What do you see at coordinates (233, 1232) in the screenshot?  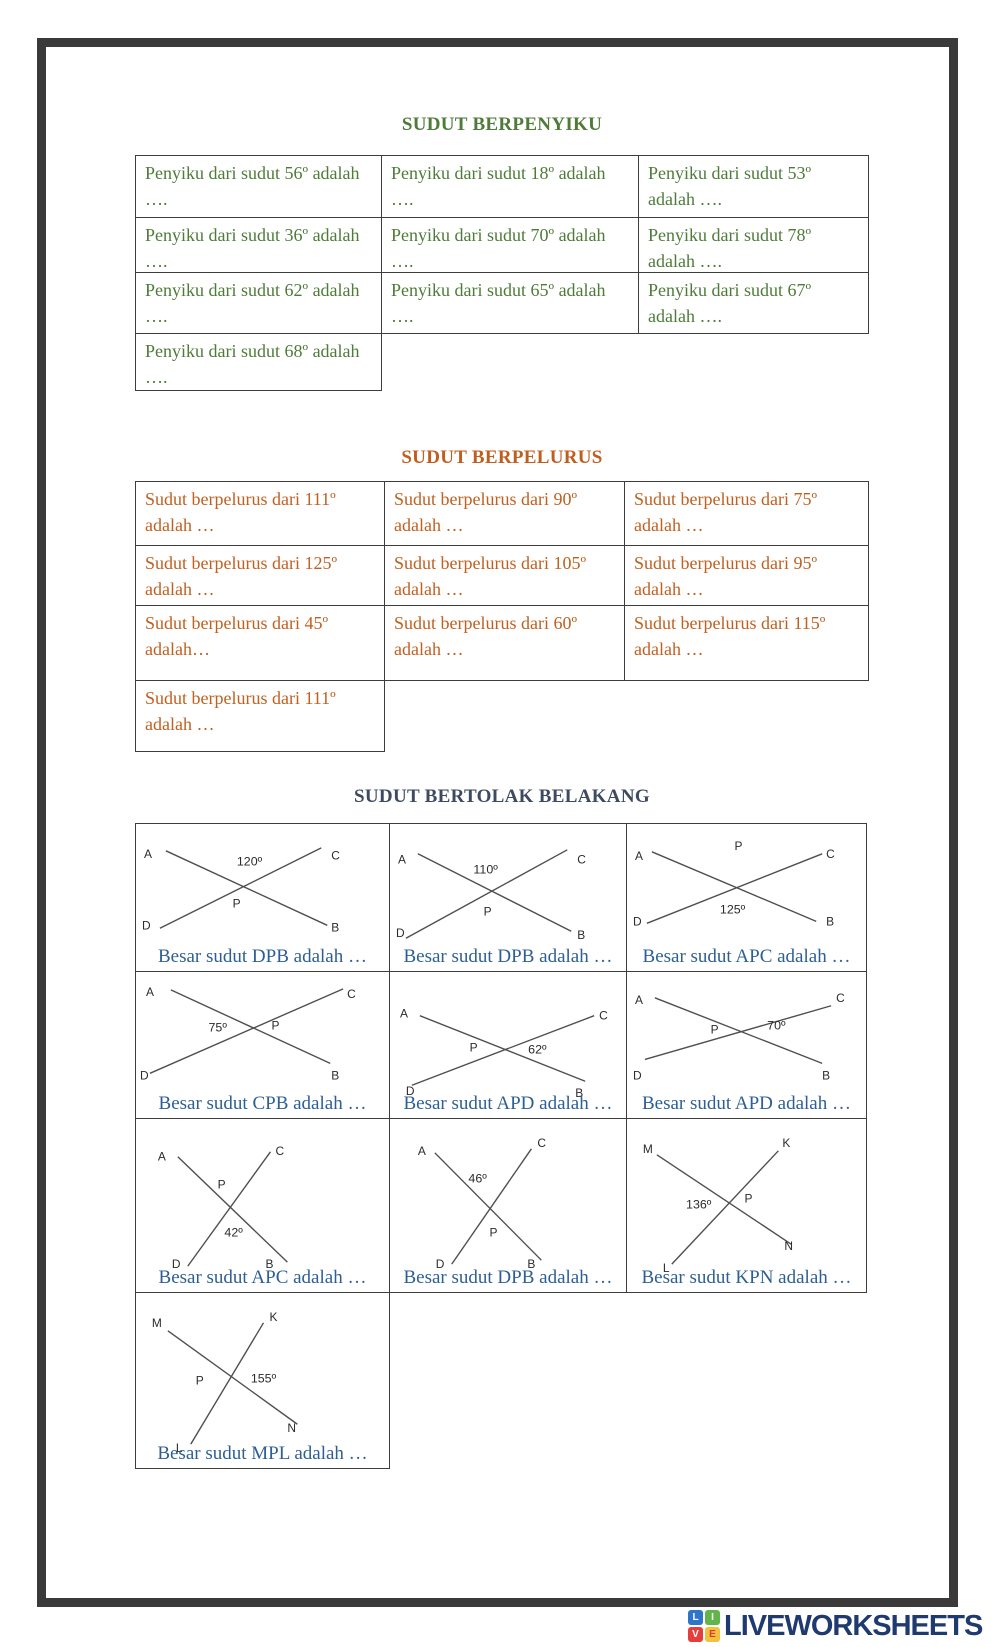 I see `svg-text: 42º` at bounding box center [233, 1232].